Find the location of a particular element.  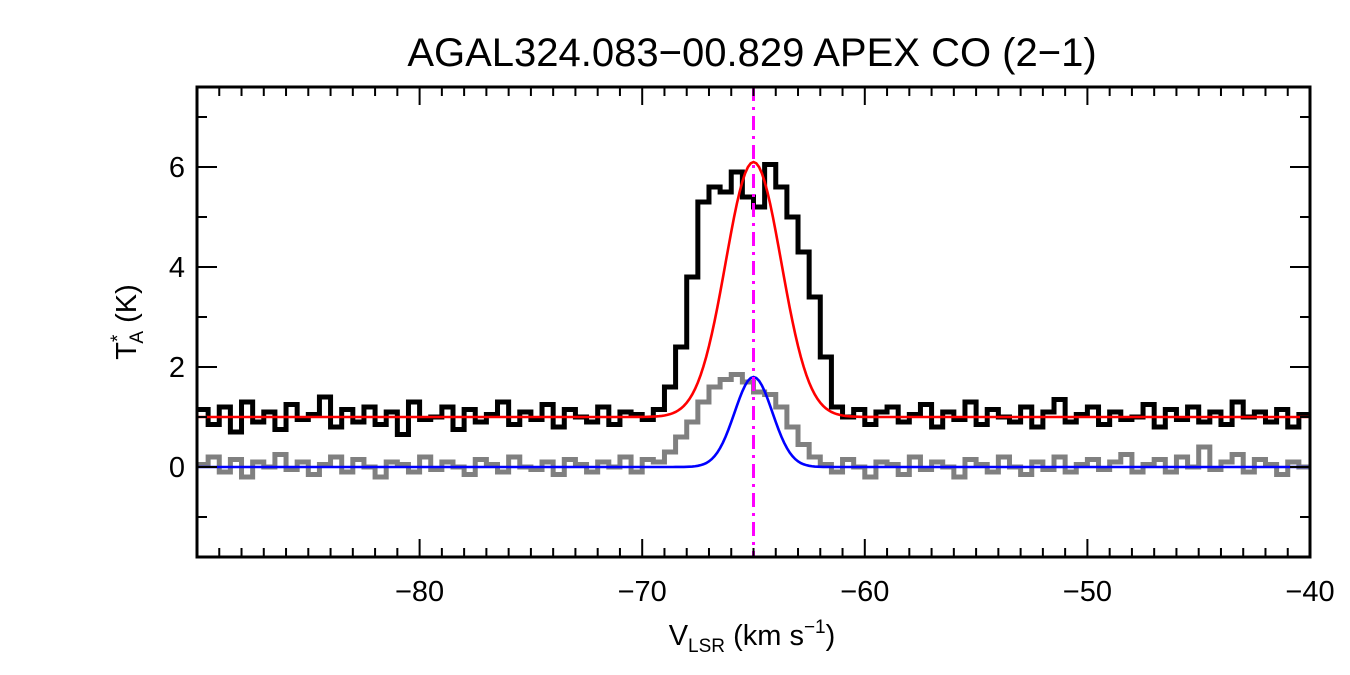

y-axis-label-unit: (K) is located at coordinates (127, 307).